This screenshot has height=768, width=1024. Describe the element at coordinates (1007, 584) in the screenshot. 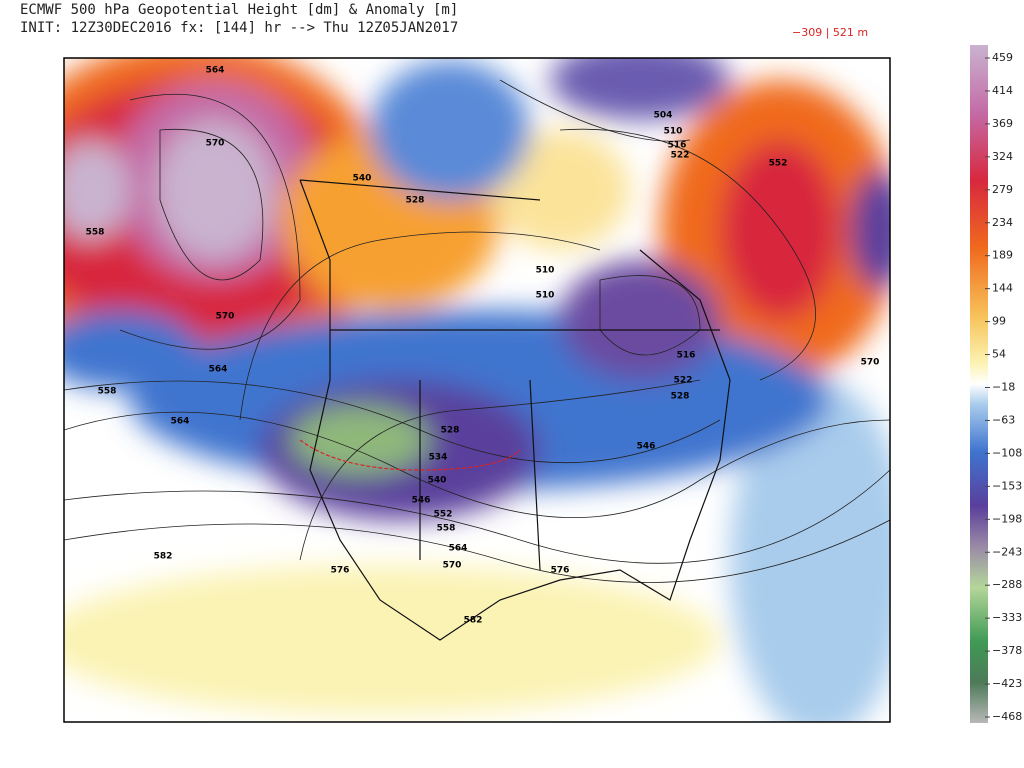

I see `colorbar-tick-label: −288` at that location.